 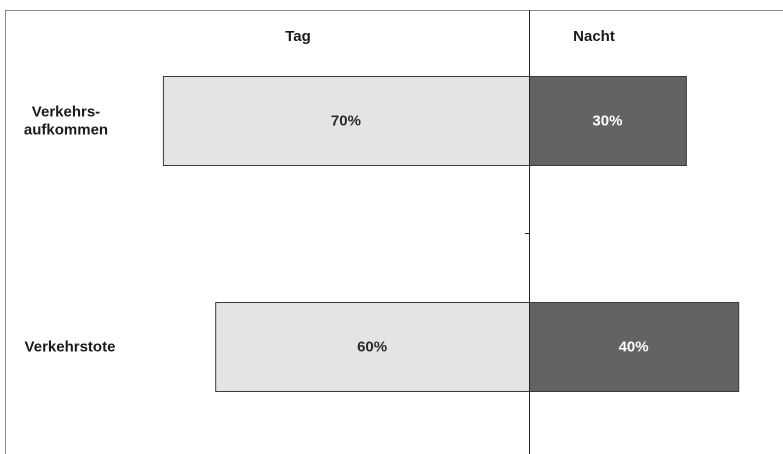 What do you see at coordinates (607, 121) in the screenshot?
I see `data-label-nacht-0: 30%` at bounding box center [607, 121].